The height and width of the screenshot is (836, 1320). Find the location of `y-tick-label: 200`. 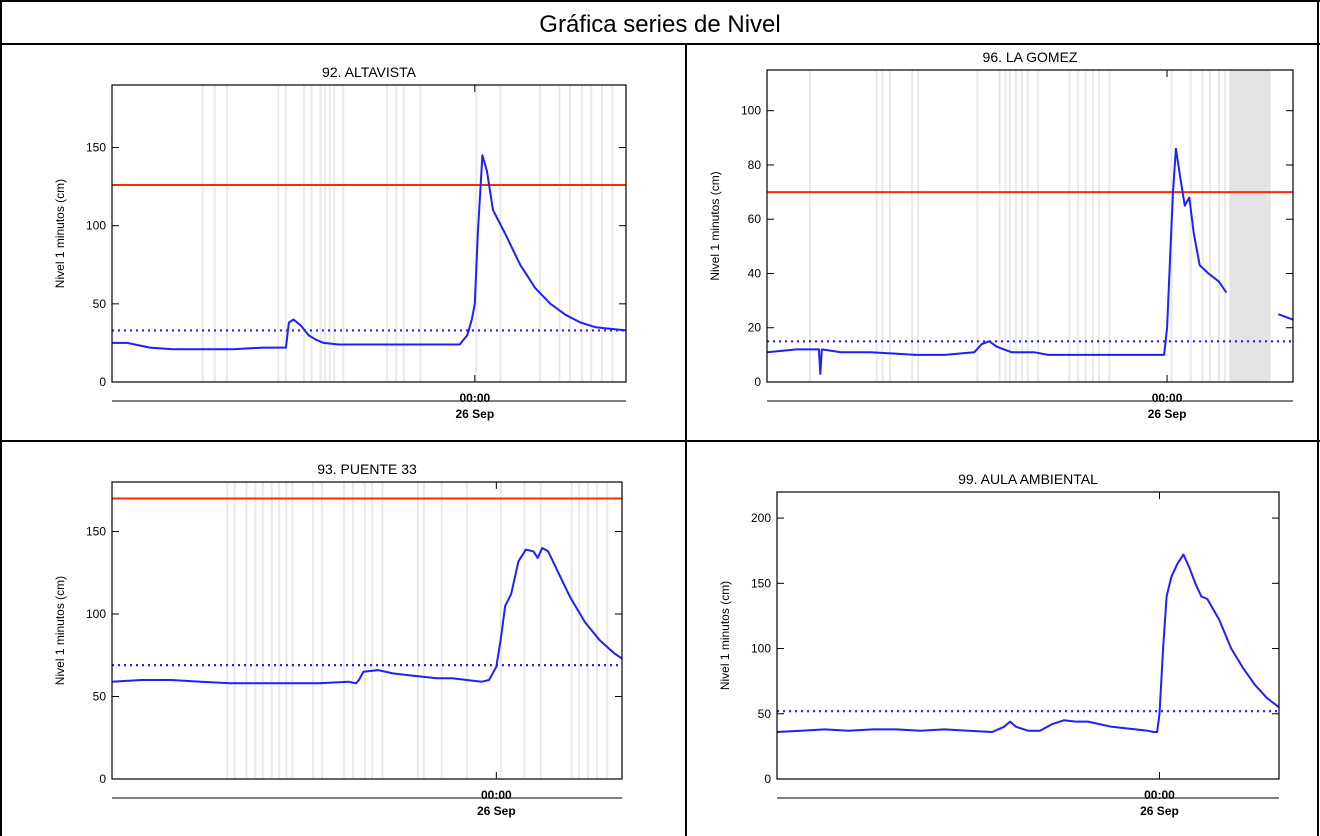

y-tick-label: 200 is located at coordinates (761, 518).